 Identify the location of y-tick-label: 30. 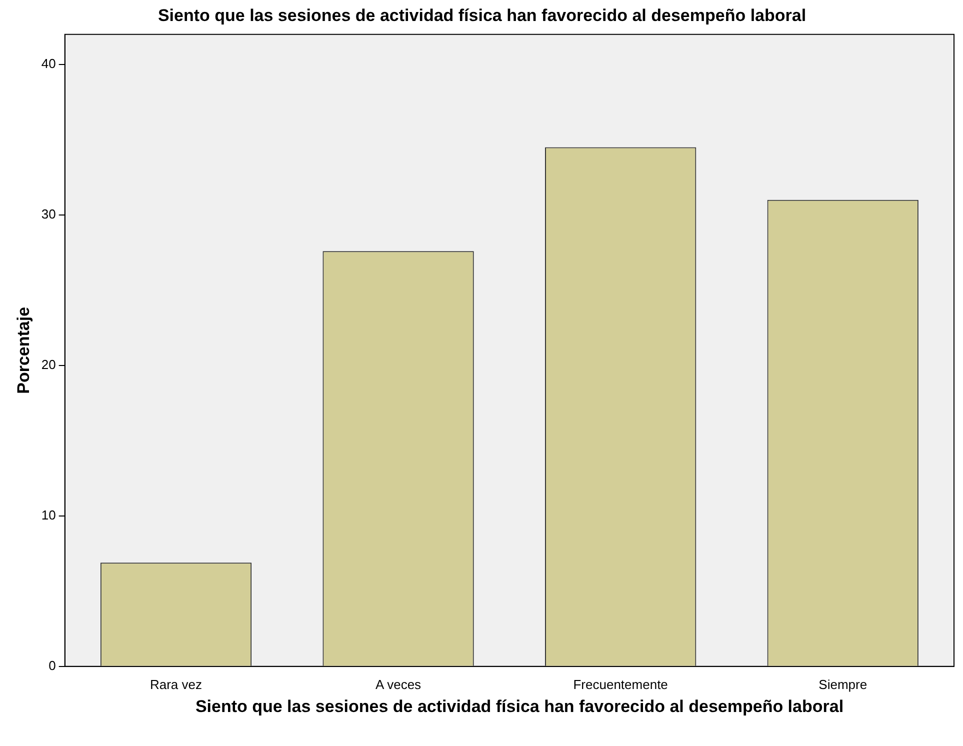
(48, 214).